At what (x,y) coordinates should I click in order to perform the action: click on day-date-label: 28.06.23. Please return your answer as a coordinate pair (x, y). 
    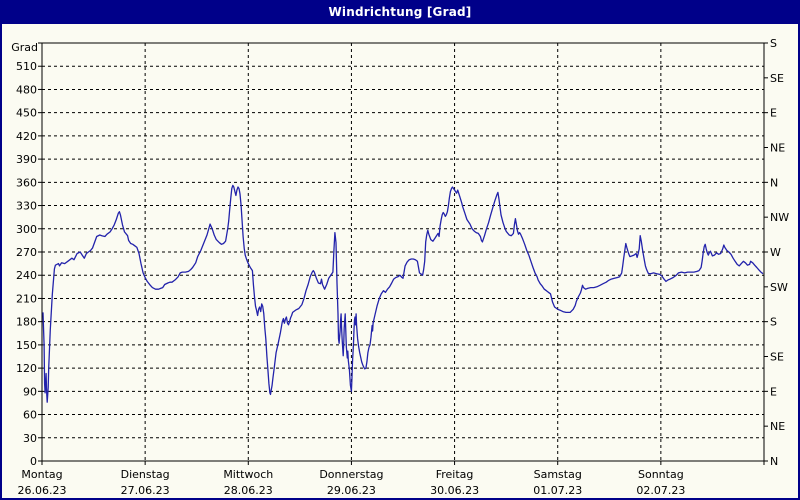
    Looking at the image, I should click on (248, 490).